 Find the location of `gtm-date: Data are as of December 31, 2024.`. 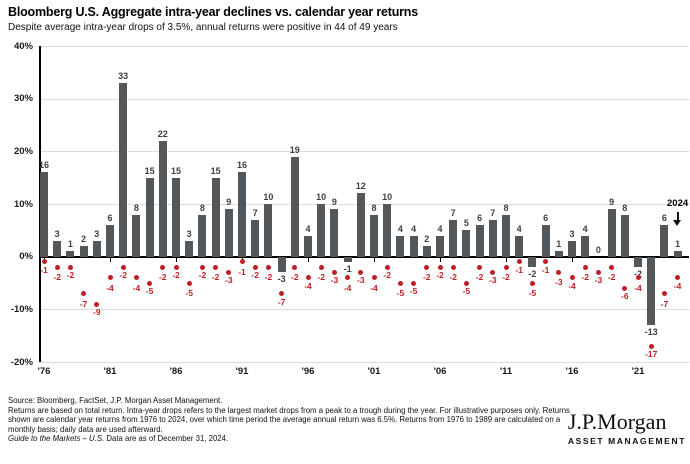

gtm-date: Data are as of December 31, 2024. is located at coordinates (166, 439).